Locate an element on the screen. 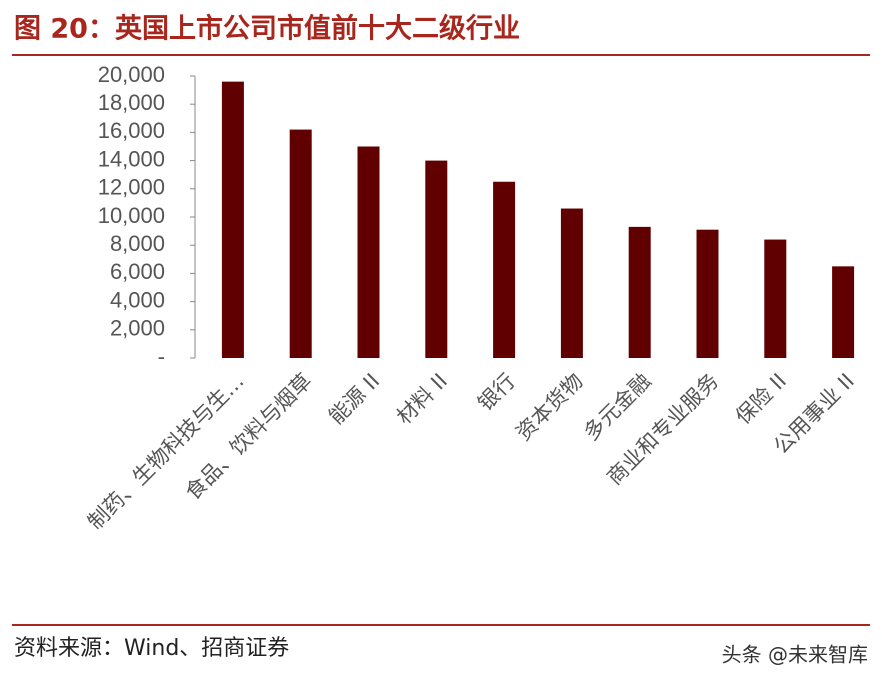  x-tick-label: 食品、饮料与烟草 is located at coordinates (249, 437).